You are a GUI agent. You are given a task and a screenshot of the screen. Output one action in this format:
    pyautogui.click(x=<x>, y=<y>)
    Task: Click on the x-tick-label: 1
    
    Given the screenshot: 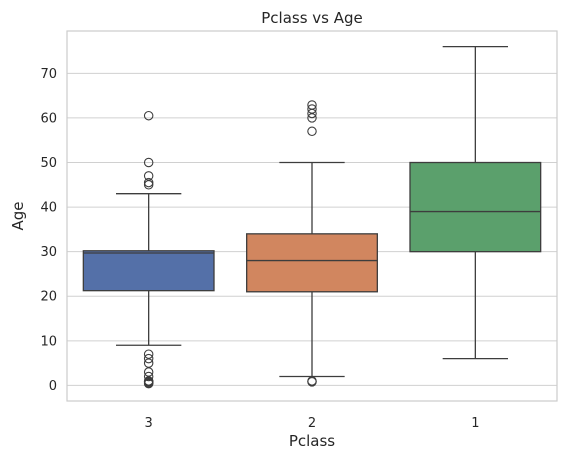 What is the action you would take?
    pyautogui.click(x=475, y=423)
    